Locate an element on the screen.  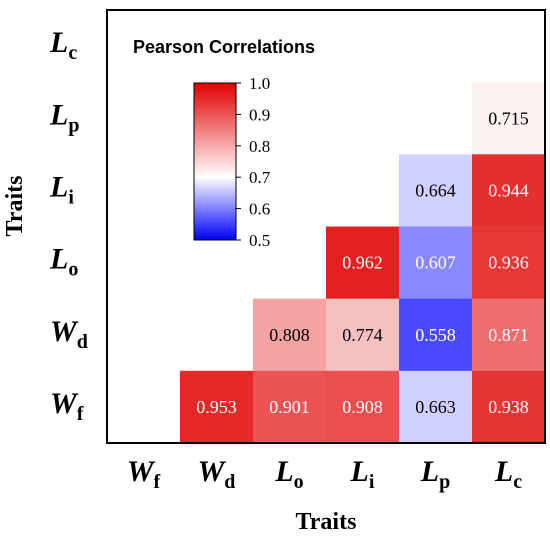
cell-value-label: 0.607 is located at coordinates (435, 263).